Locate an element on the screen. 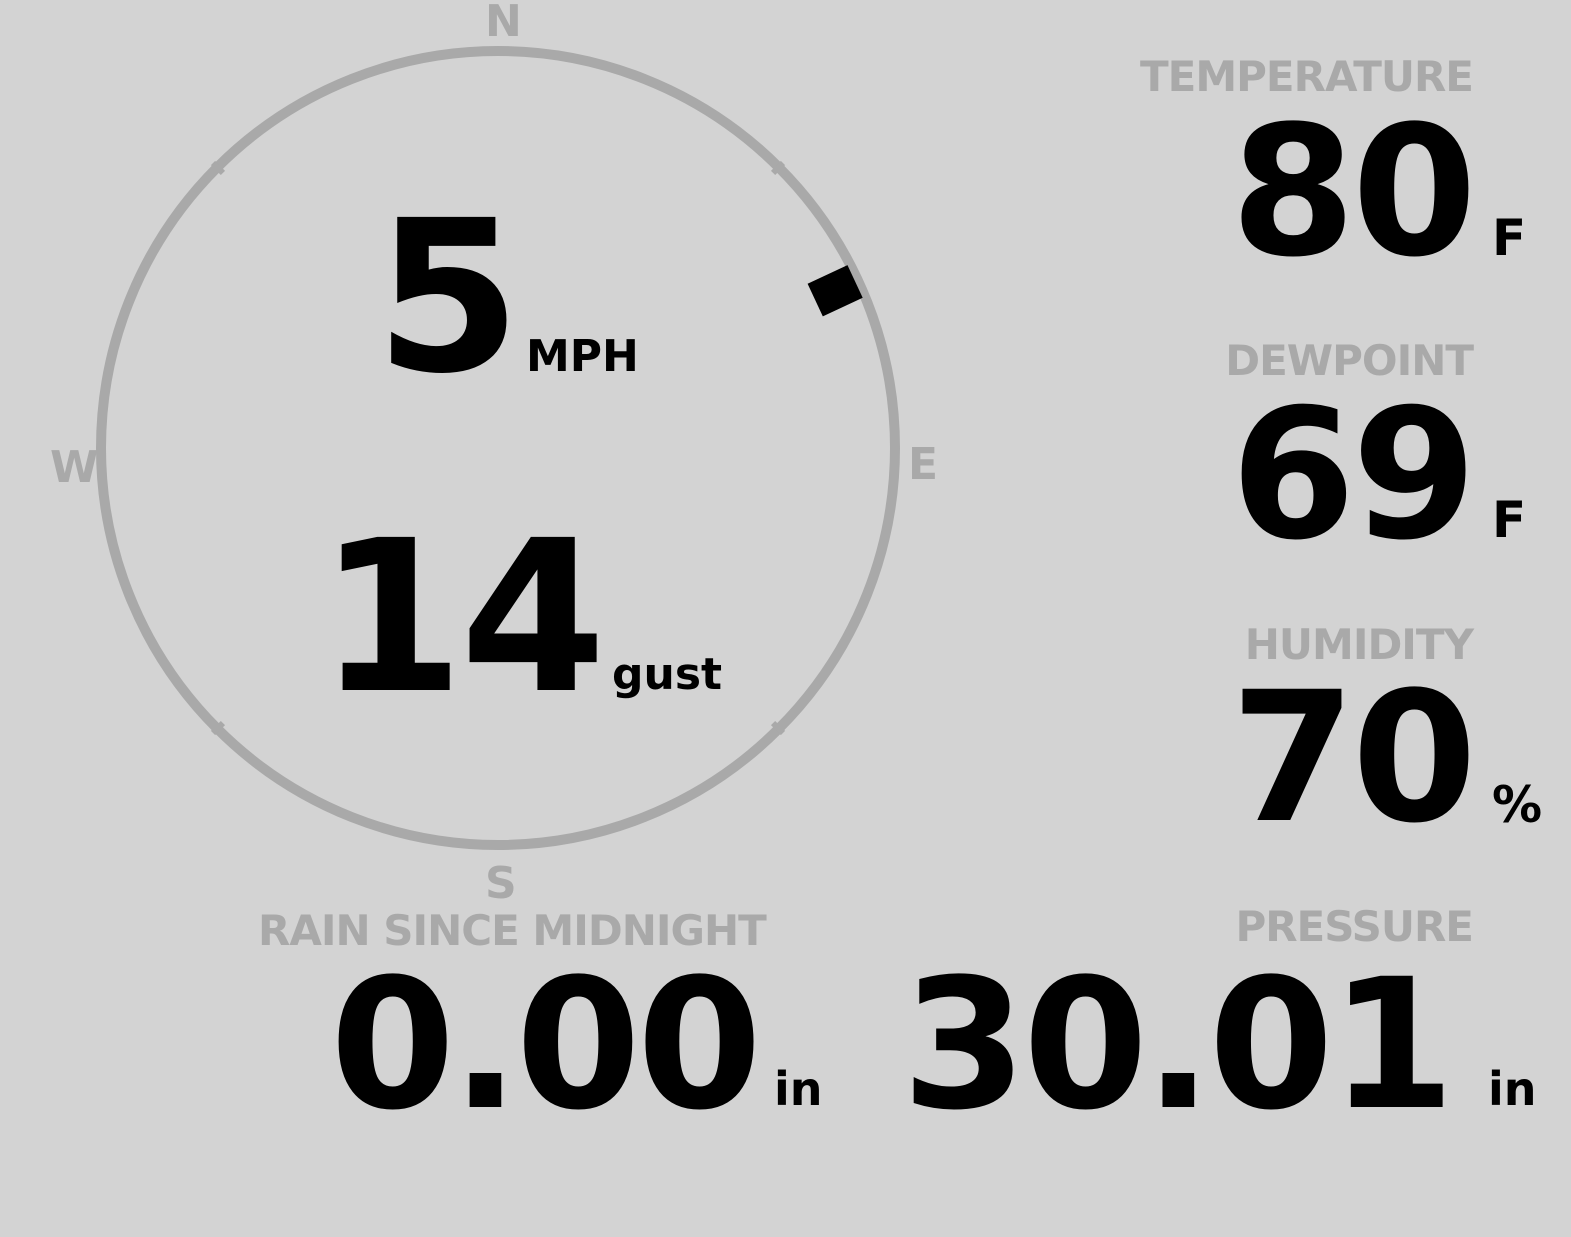 The image size is (1571, 1237). dewpoint-unit: F is located at coordinates (1509, 520).